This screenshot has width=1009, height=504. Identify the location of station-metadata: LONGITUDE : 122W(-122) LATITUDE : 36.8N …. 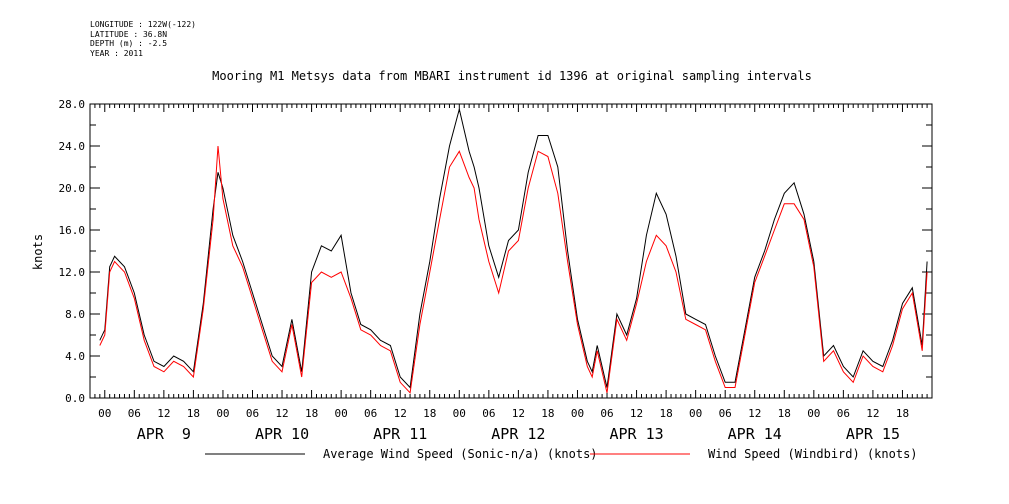
(143, 39).